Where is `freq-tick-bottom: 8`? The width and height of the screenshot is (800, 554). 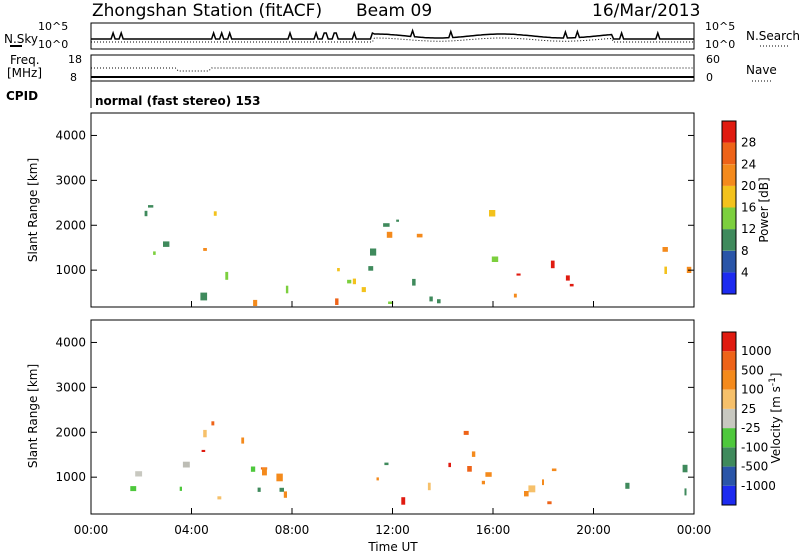
freq-tick-bottom: 8 is located at coordinates (73, 77).